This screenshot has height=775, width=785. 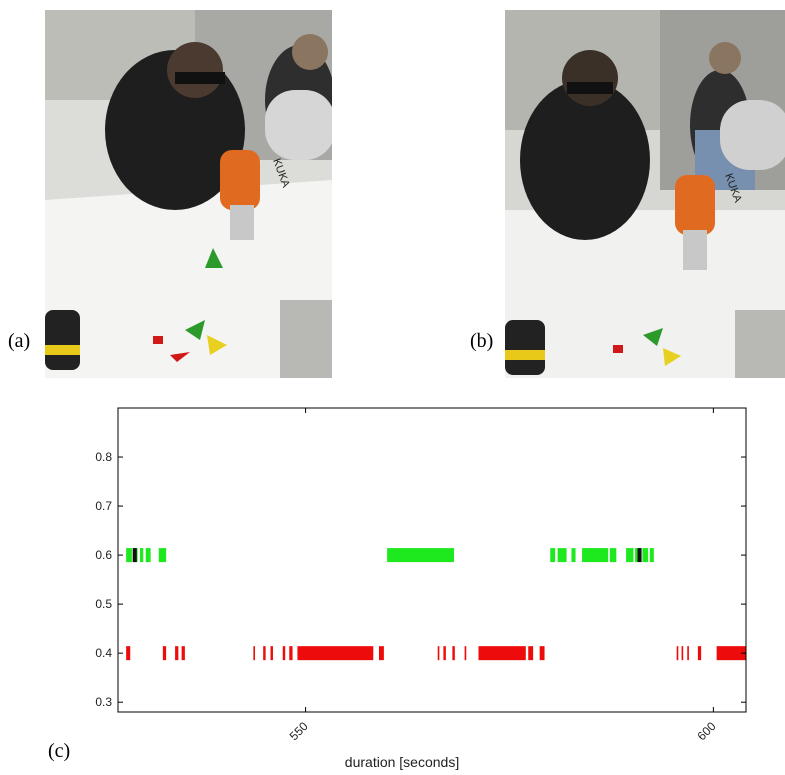 I want to click on x-tick-label: 550, so click(x=299, y=731).